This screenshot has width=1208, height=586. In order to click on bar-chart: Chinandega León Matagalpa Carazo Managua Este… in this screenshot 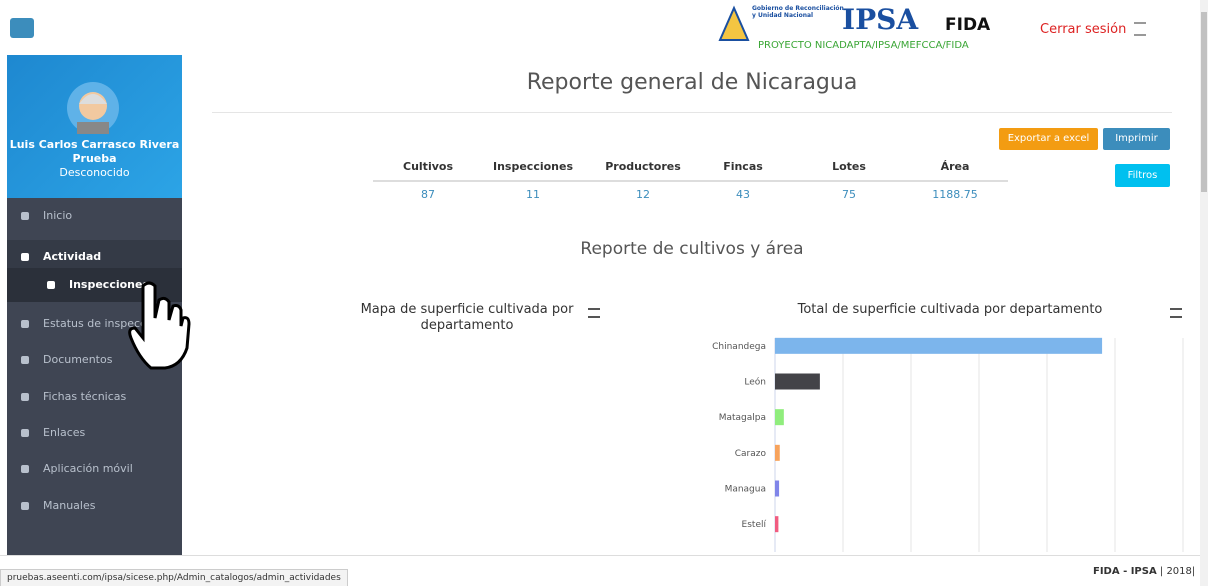, I will do `click(948, 444)`.